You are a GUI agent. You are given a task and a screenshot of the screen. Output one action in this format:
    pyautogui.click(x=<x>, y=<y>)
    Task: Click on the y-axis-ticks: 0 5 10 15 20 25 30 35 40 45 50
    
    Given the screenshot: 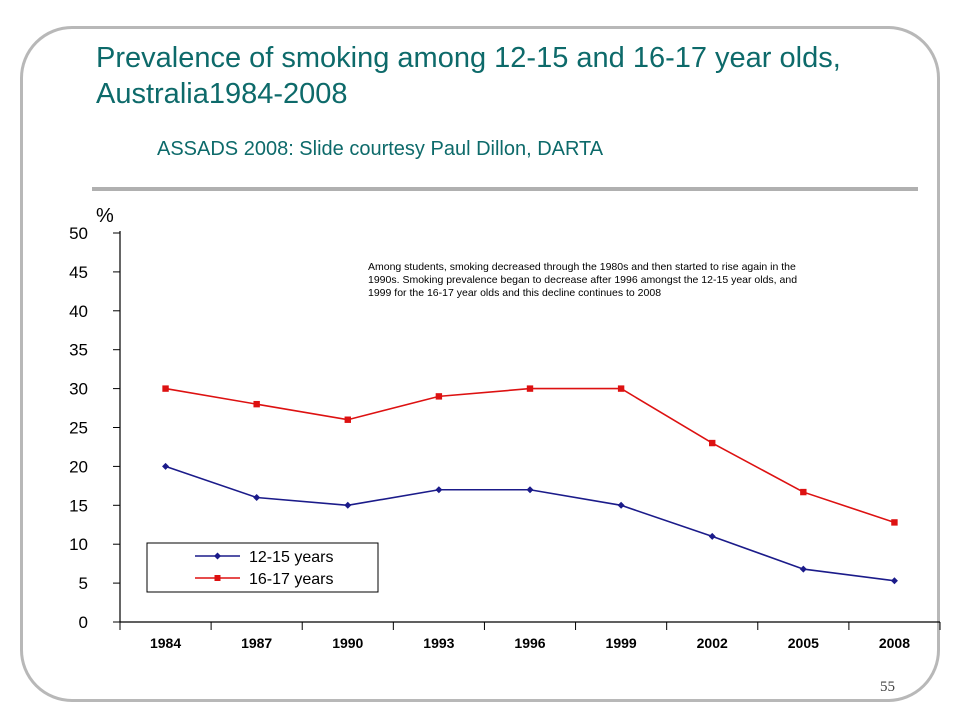 What is the action you would take?
    pyautogui.click(x=94, y=428)
    